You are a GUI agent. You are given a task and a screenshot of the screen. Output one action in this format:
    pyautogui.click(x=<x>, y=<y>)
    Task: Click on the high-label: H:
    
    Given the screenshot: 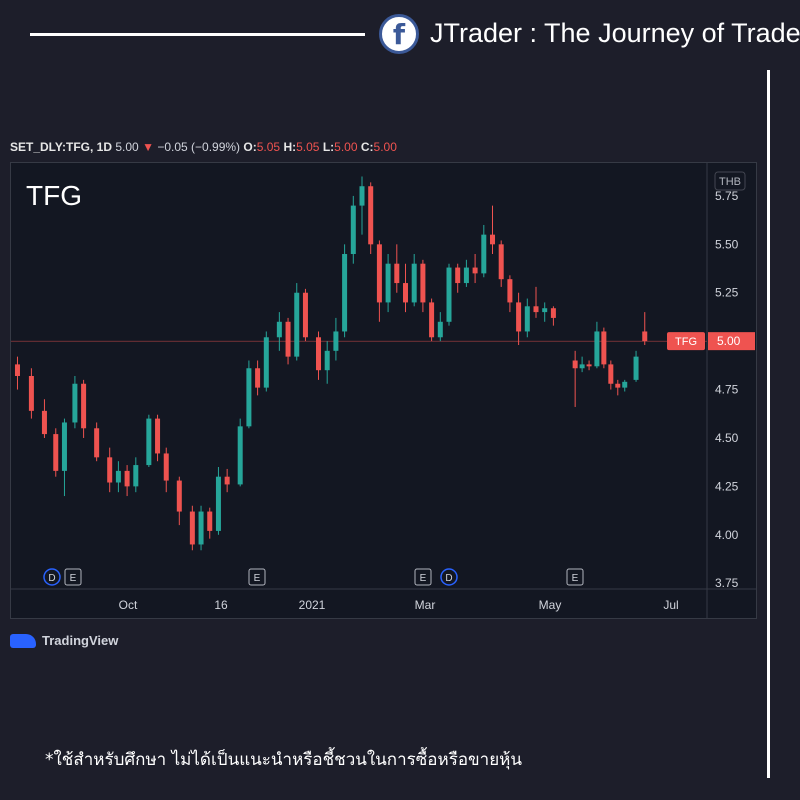 What is the action you would take?
    pyautogui.click(x=290, y=147)
    